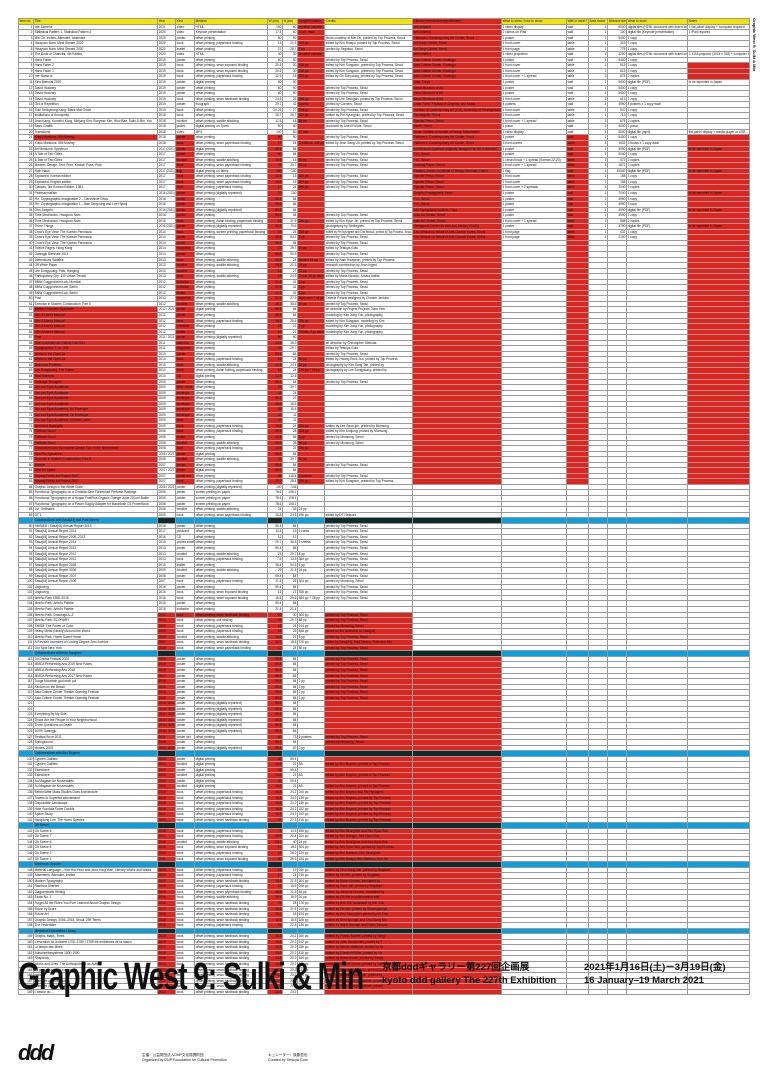  I want to click on cell-text-credits: edited by Ahn Boyeon and Pei Hyungmin, so click(354, 792).